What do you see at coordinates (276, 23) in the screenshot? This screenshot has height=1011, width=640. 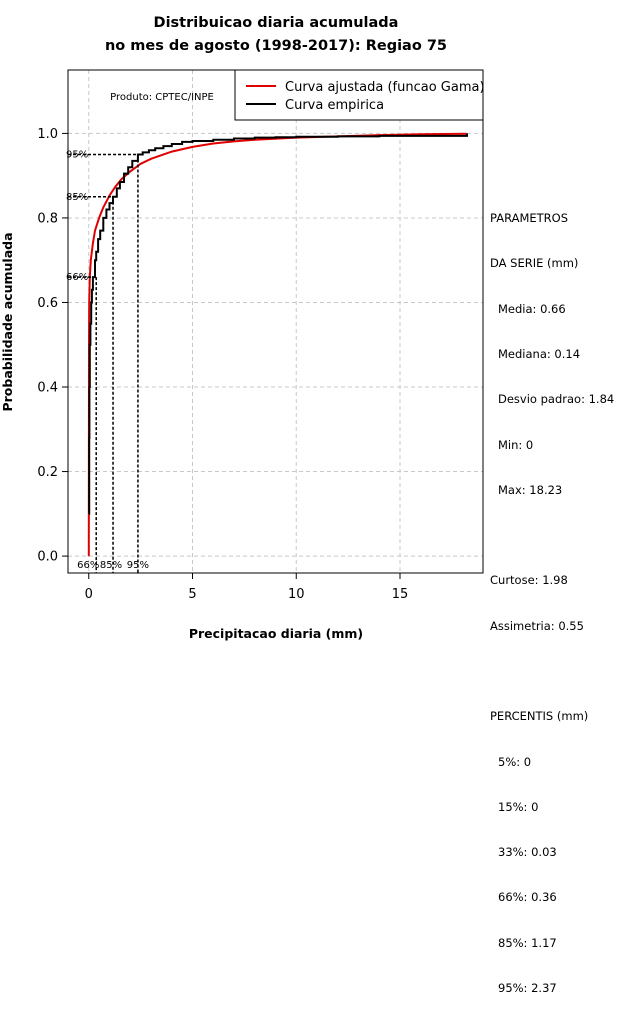 I see `chart-title-line-1: Distribuicao diaria acumulada` at bounding box center [276, 23].